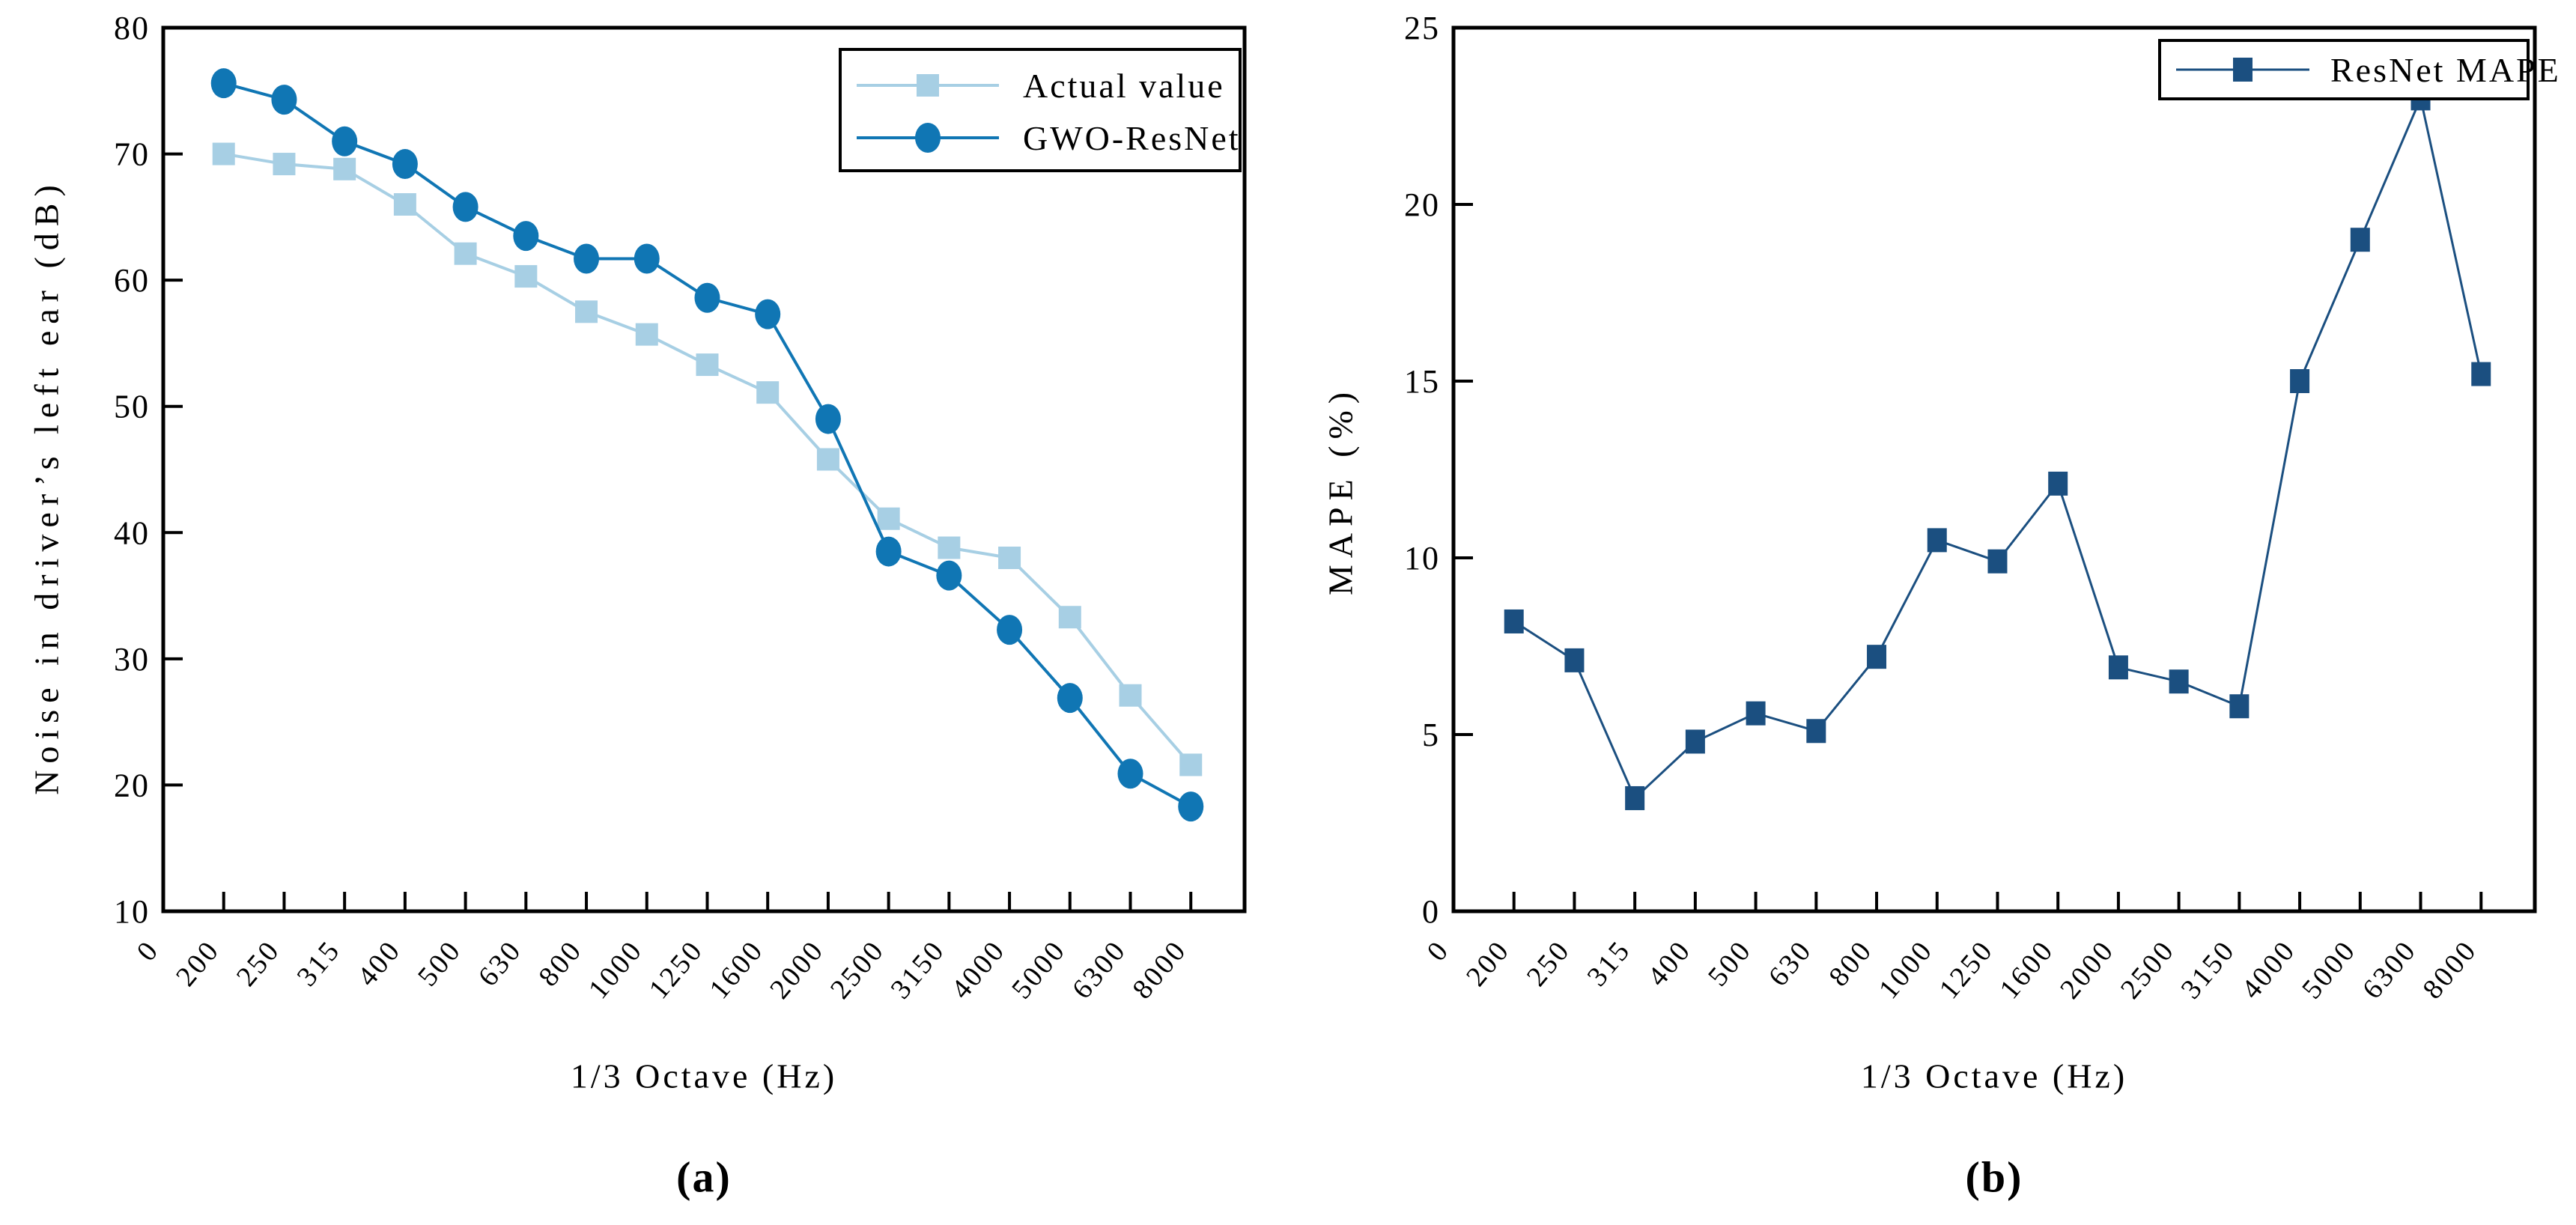  Describe the element at coordinates (1422, 28) in the screenshot. I see `y-tick-label: 25` at that location.